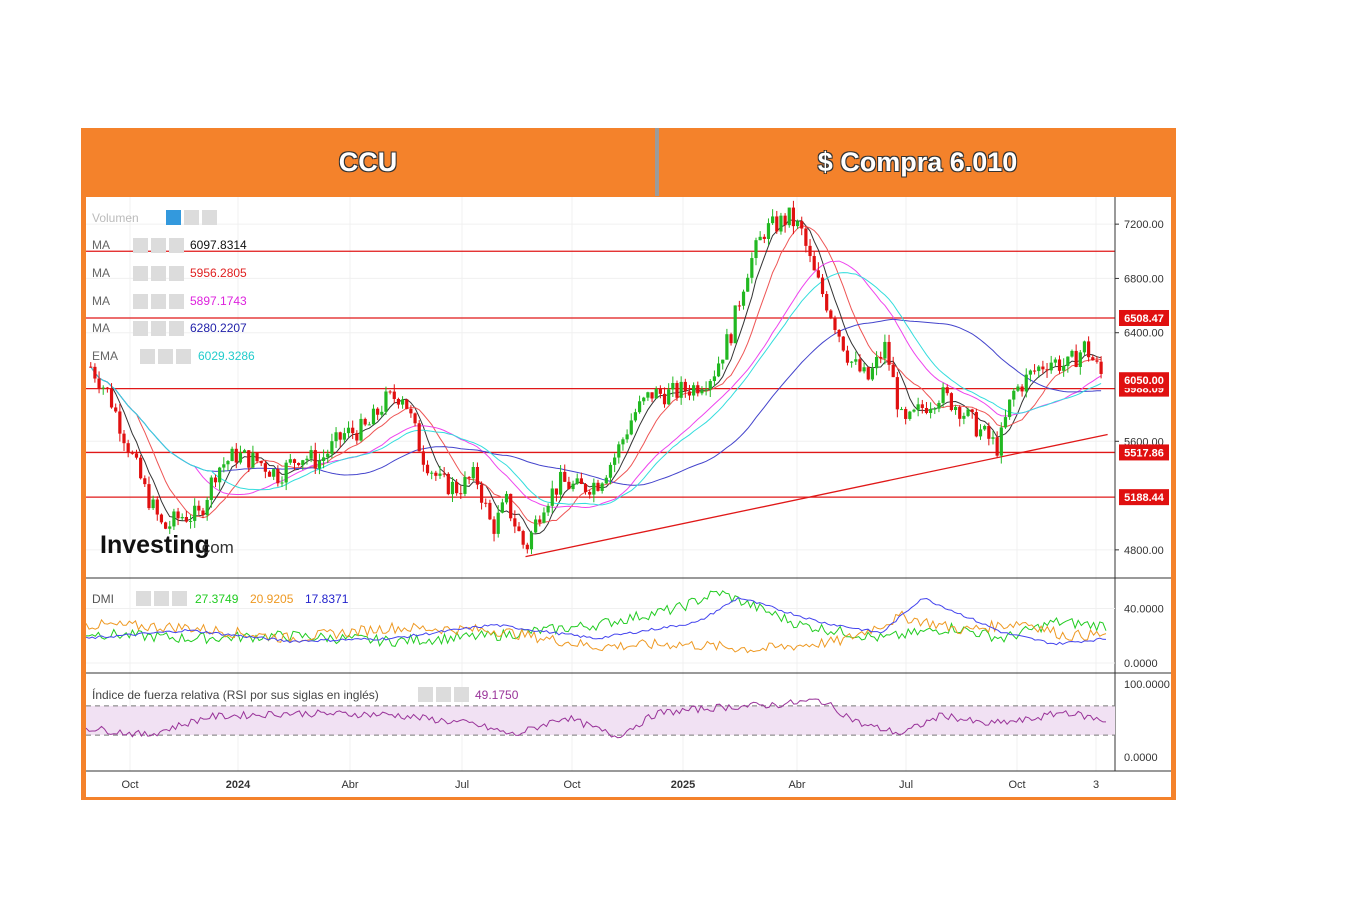 The width and height of the screenshot is (1370, 898). What do you see at coordinates (115, 218) in the screenshot?
I see `volume-label: Volumen` at bounding box center [115, 218].